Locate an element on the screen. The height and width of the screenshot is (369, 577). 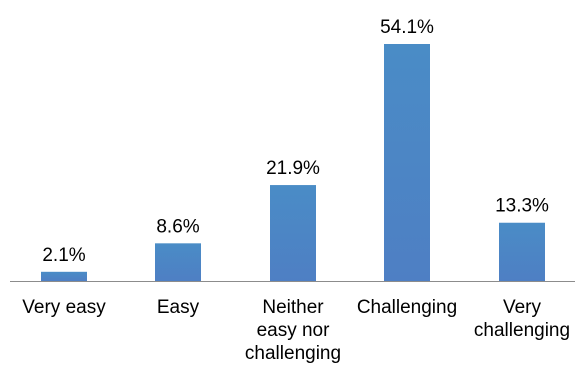
category-label-0: Very easy is located at coordinates (64, 307).